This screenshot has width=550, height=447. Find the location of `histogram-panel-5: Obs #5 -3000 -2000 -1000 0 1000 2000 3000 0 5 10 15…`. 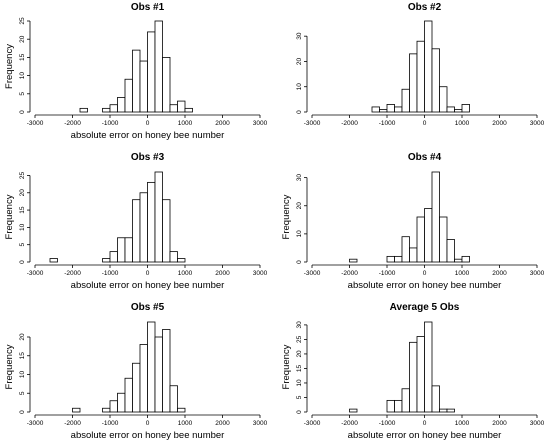

histogram-panel-5: Obs #5 -3000 -2000 -1000 0 1000 2000 3000 0 5 10 15… is located at coordinates (136, 371).